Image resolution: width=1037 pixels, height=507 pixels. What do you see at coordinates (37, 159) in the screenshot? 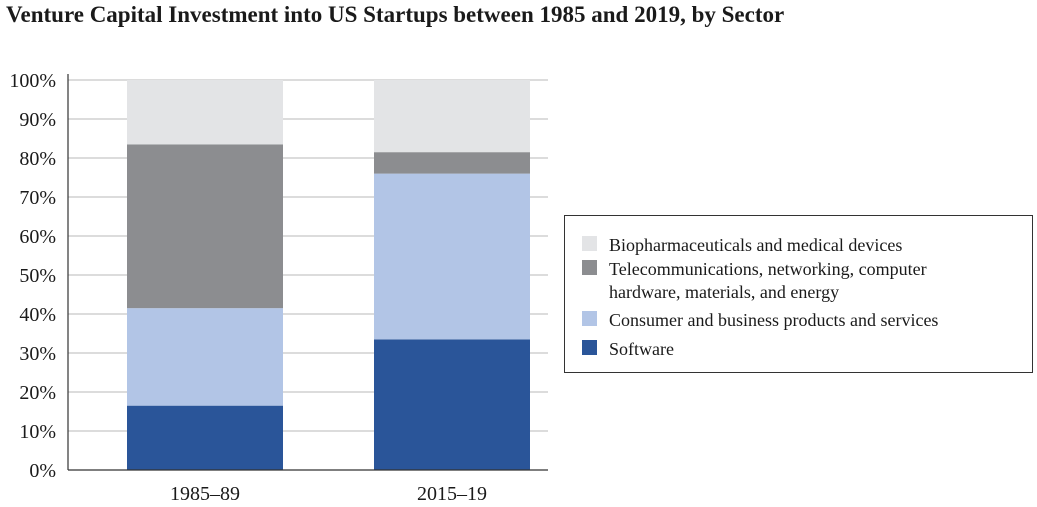
I see `y-tick-label: 80%` at bounding box center [37, 159].